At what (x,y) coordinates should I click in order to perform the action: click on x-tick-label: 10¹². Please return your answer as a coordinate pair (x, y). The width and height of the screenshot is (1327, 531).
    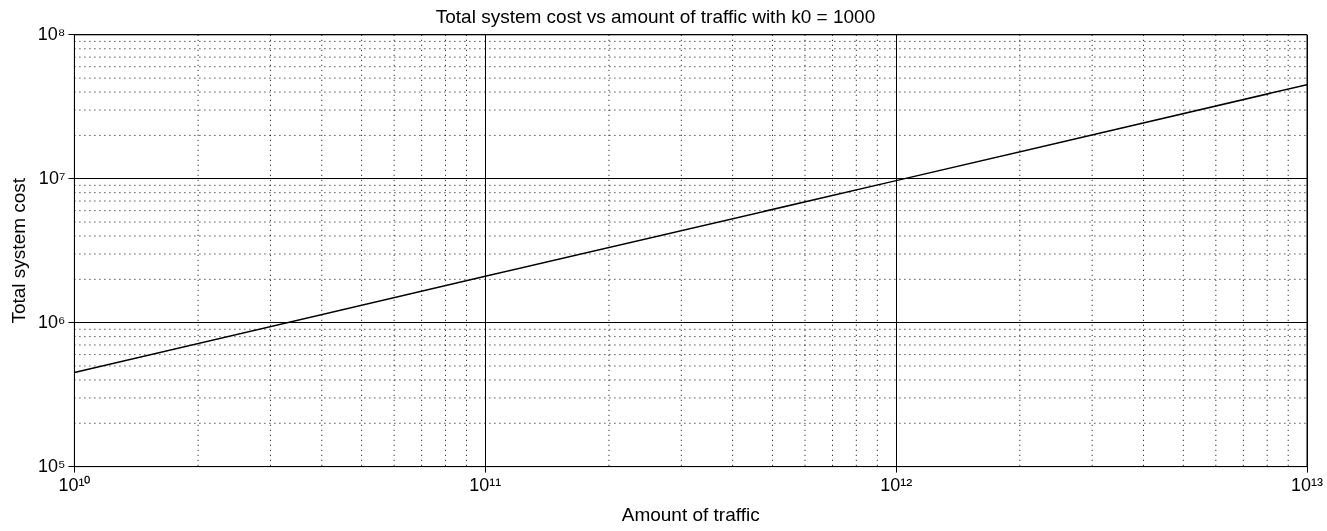
    Looking at the image, I should click on (896, 485).